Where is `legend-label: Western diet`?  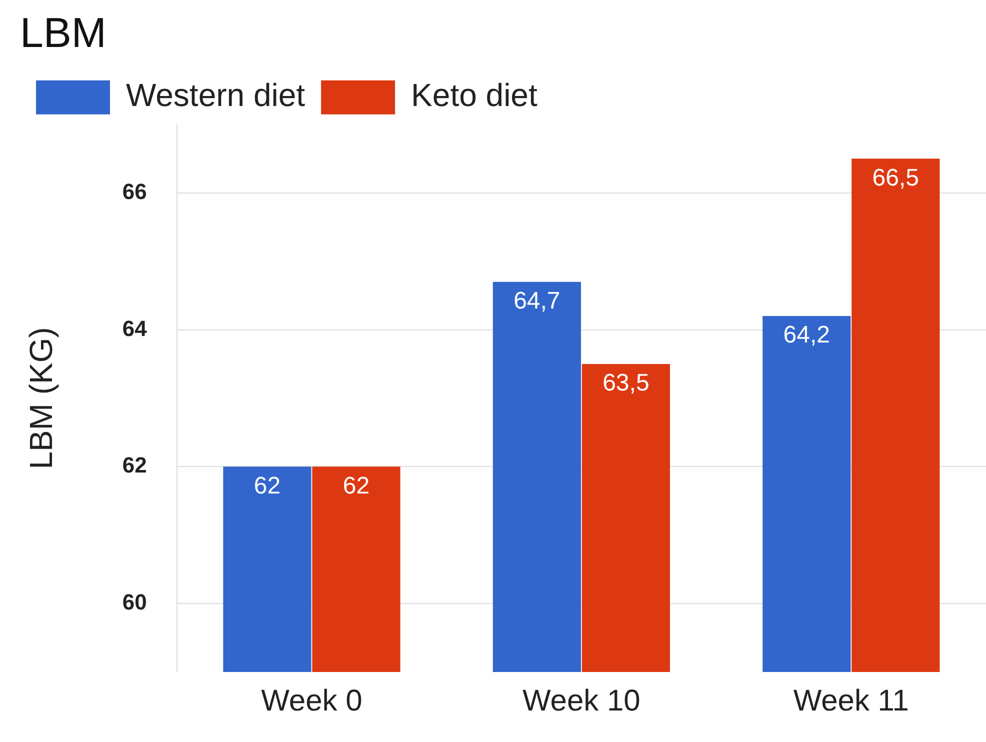 legend-label: Western diet is located at coordinates (216, 95).